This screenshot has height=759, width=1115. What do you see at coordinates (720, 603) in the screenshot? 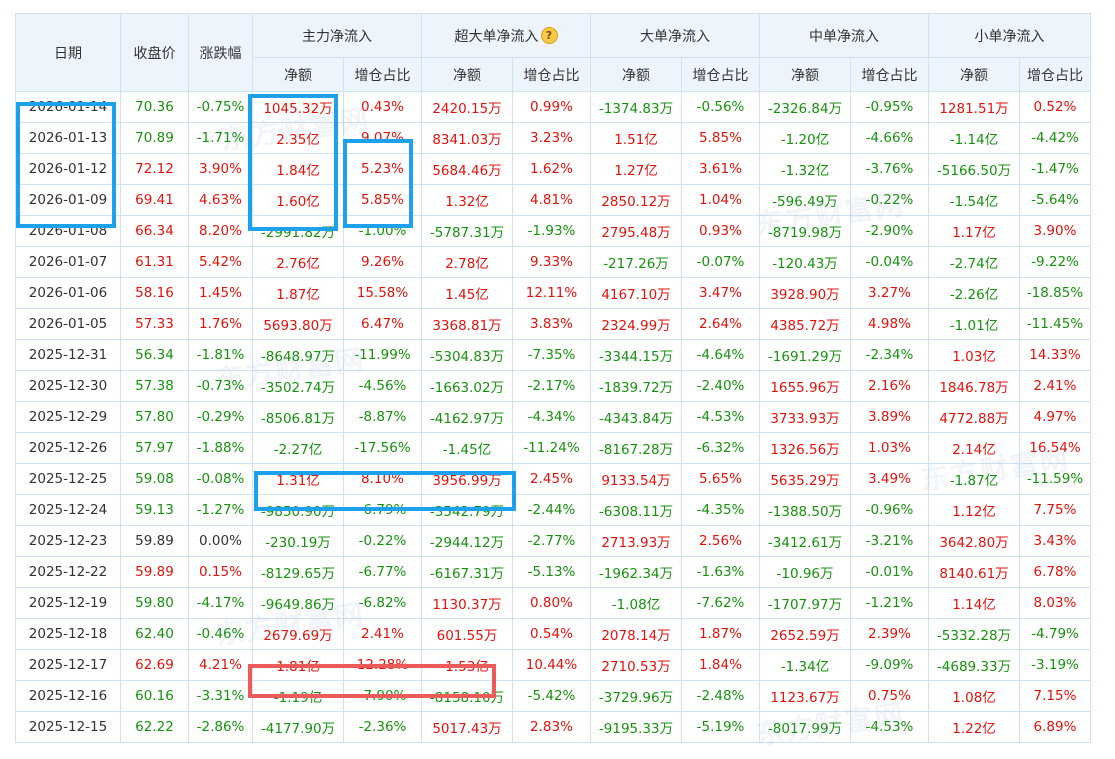
I see `cell-large-ratio: -7.62%` at bounding box center [720, 603].